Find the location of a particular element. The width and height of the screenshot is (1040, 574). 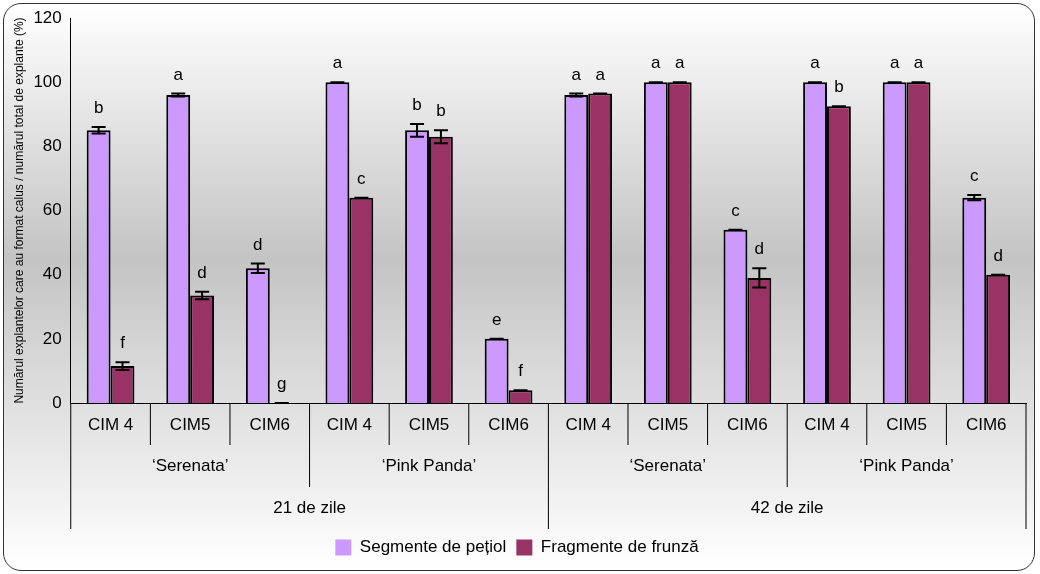

y-tick-label: 80 is located at coordinates (52, 146).